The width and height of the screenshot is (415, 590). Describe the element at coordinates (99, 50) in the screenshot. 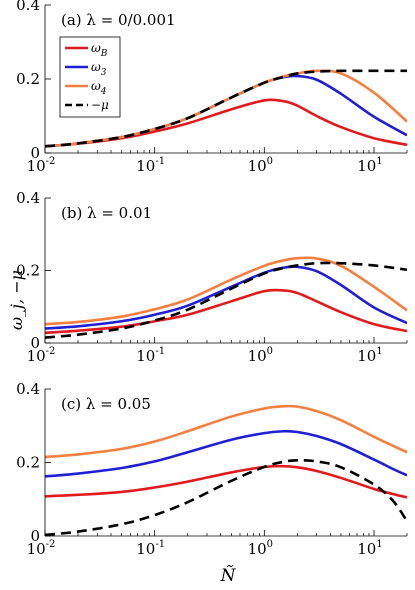

I see `legend-label-omega-b: ωB` at that location.